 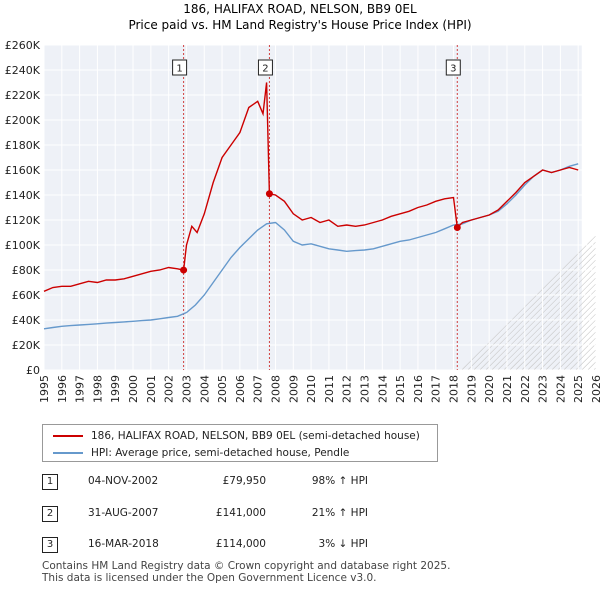 What do you see at coordinates (252, 515) in the screenshot?
I see `table-row: 2 31-AUG-2007 £141,000 21% ↑ HPI` at bounding box center [252, 515].